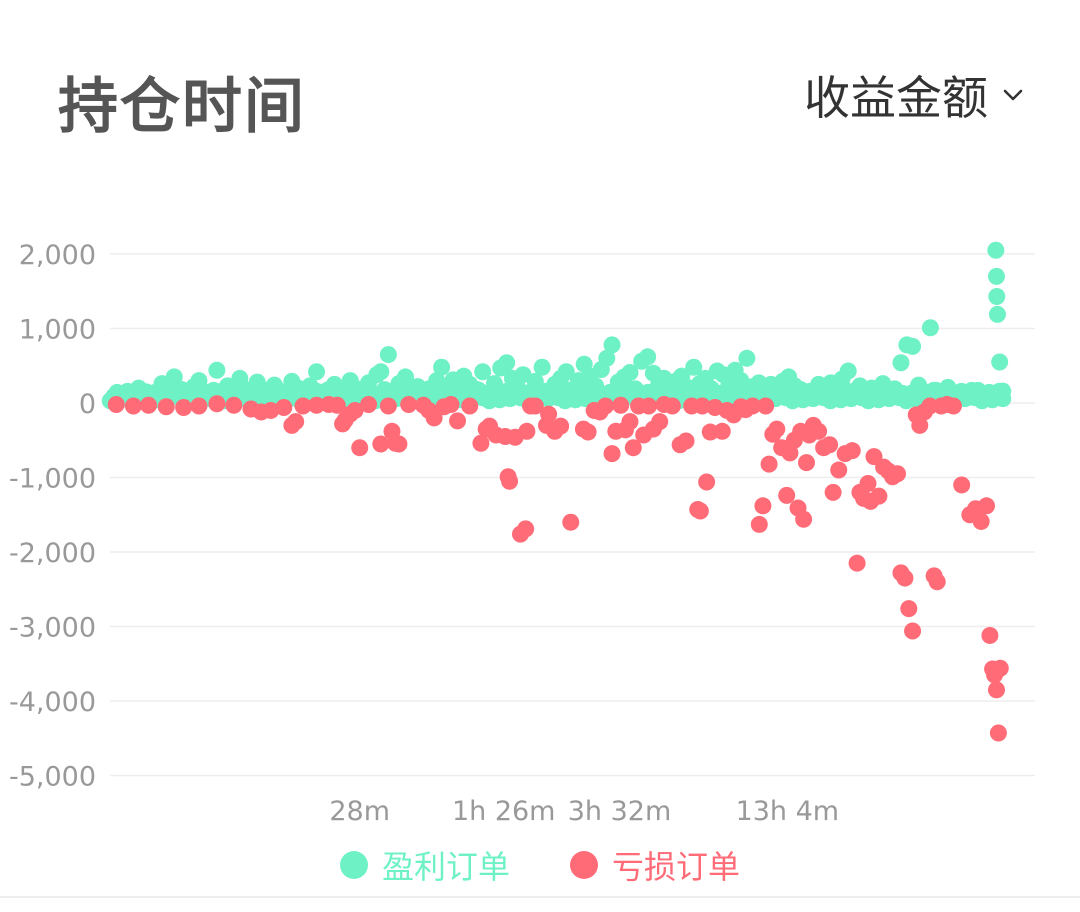 The image size is (1080, 912). I want to click on metric-dropdown: 收益金额, so click(916, 95).